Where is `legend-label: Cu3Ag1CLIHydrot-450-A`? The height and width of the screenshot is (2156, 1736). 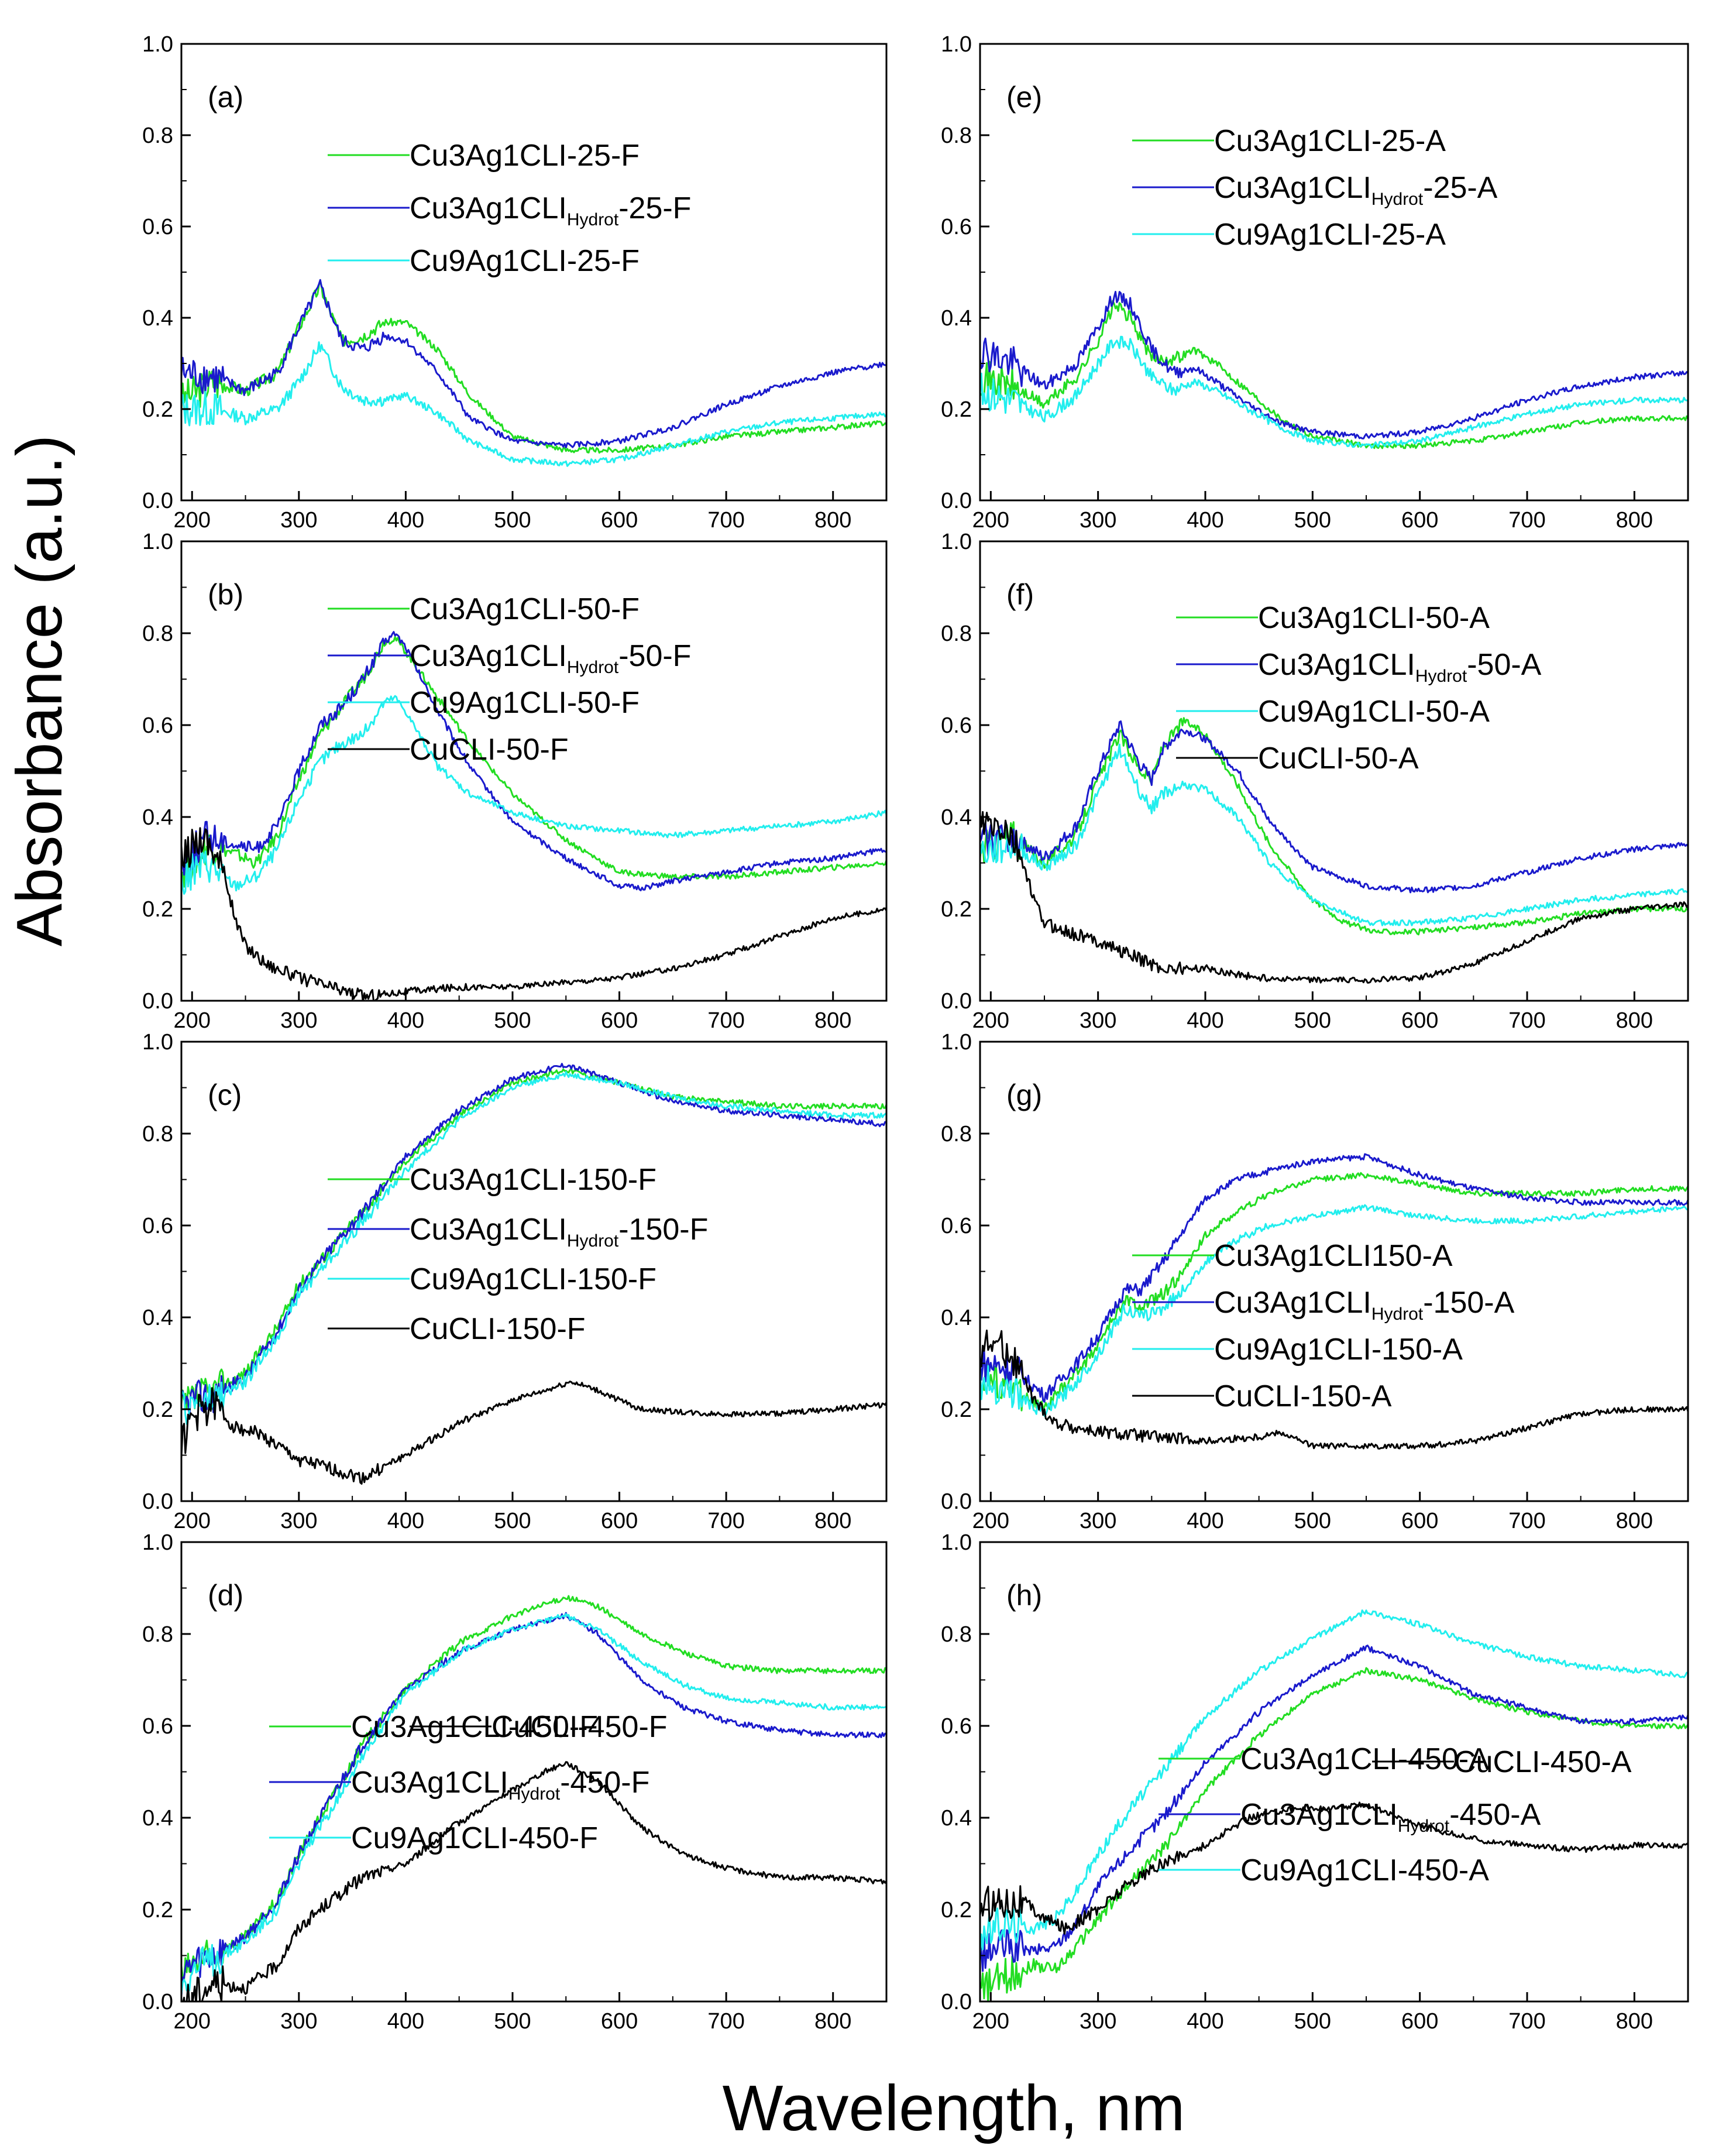 legend-label: Cu3Ag1CLIHydrot-450-A is located at coordinates (1390, 1817).